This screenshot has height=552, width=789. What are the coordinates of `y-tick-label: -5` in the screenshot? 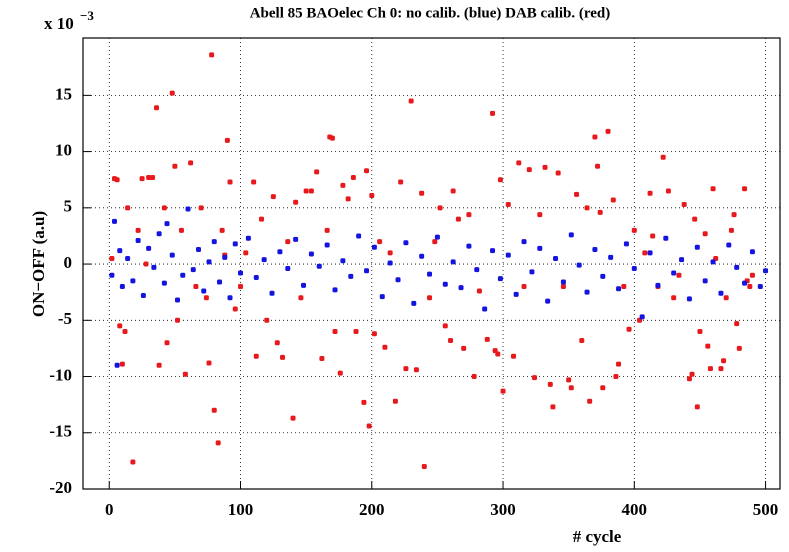 It's located at (65, 318).